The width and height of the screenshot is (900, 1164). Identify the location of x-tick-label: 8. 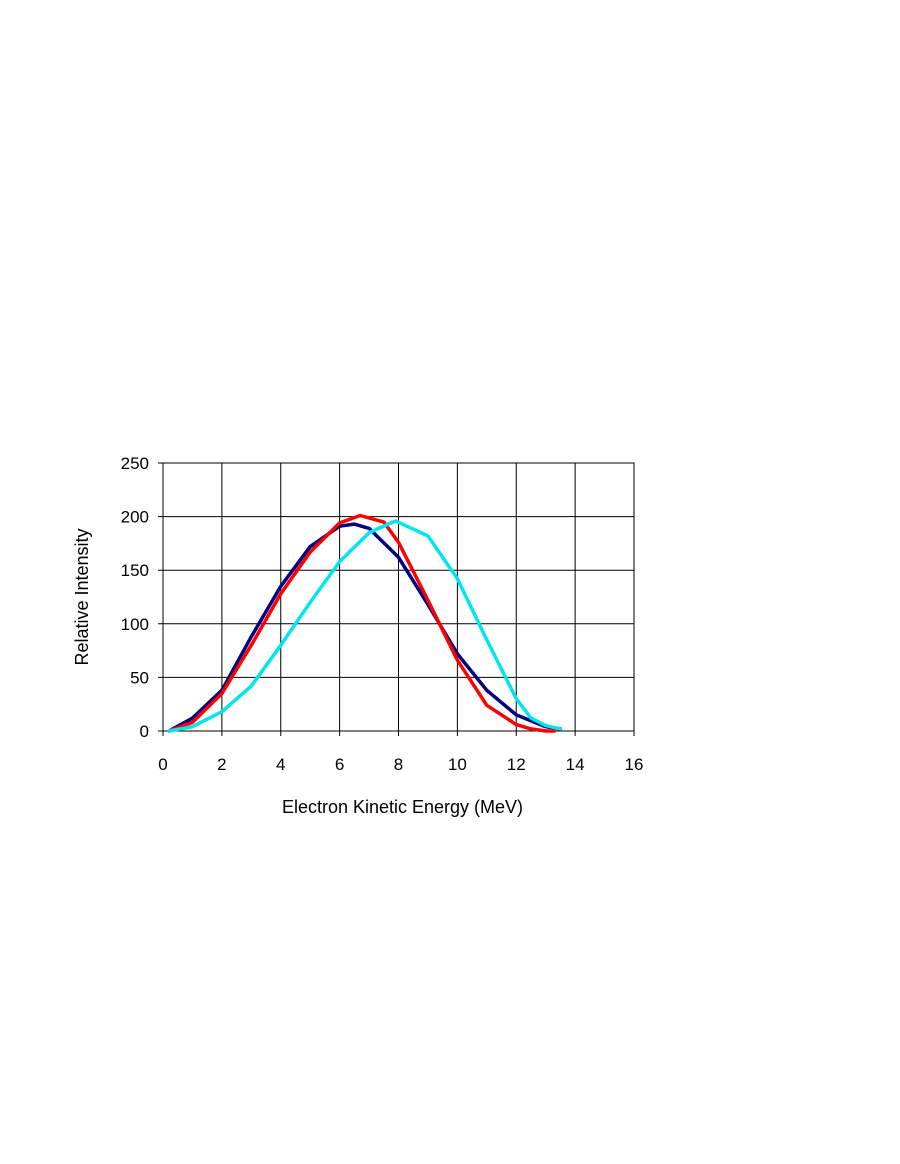
(398, 764).